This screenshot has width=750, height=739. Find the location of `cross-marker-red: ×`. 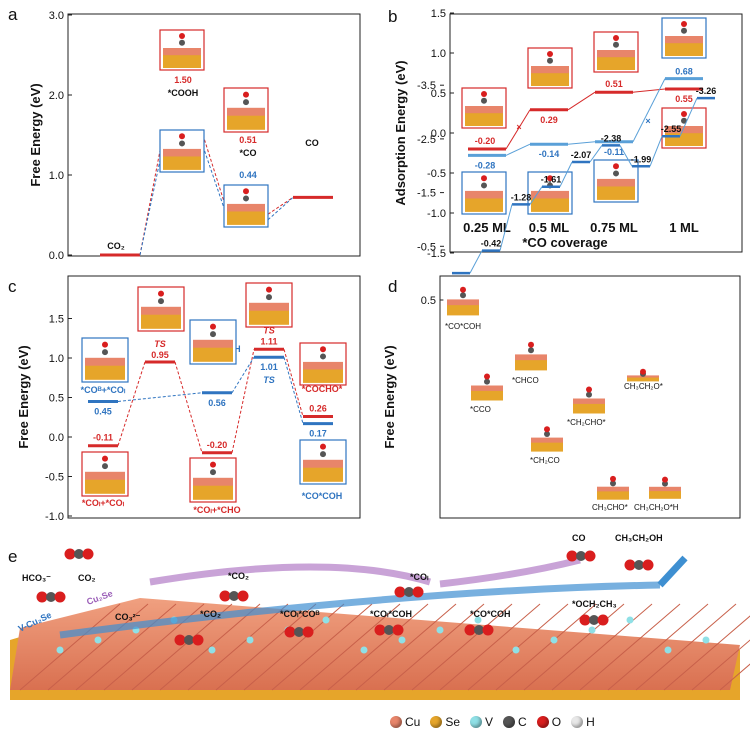

cross-marker-red: × is located at coordinates (518, 127).